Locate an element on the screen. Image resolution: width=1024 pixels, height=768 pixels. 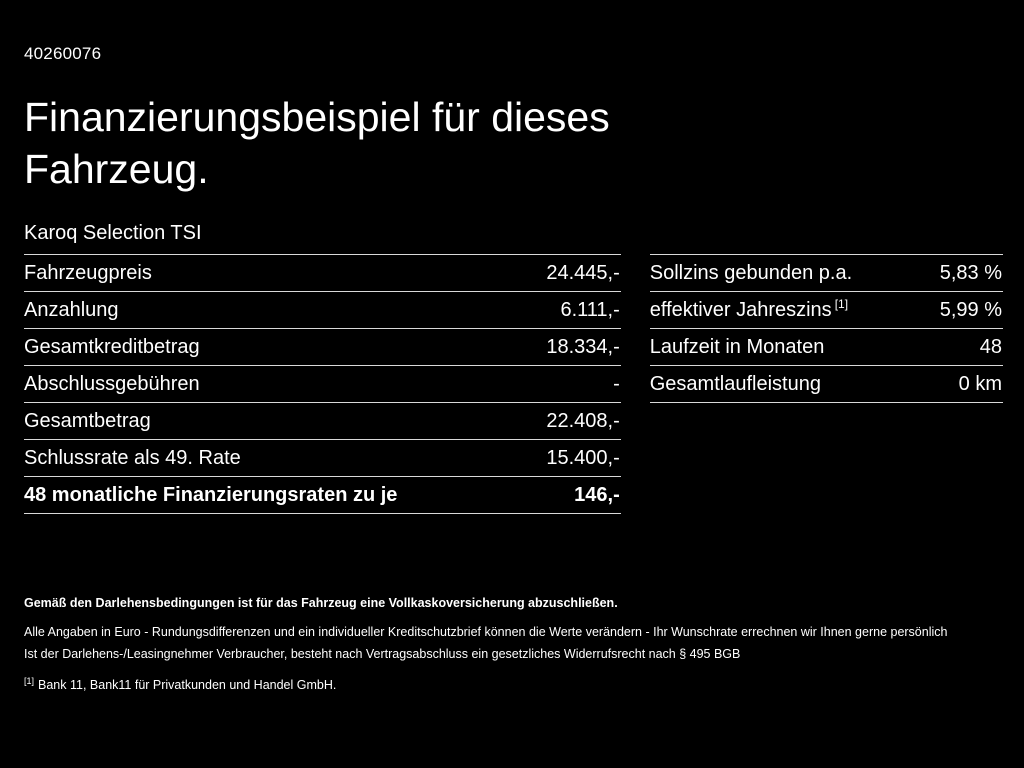
table-row: Sollzins gebunden p.a. 5,83 % is located at coordinates (826, 272).